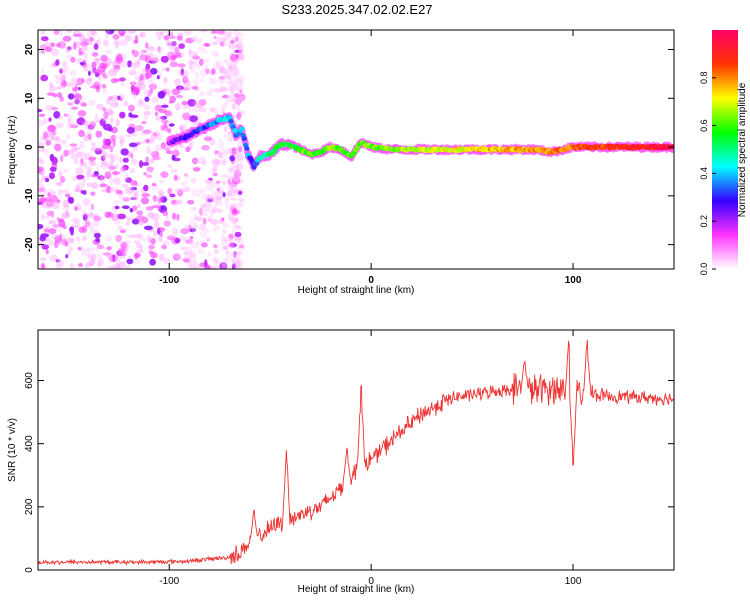  What do you see at coordinates (704, 78) in the screenshot?
I see `colorbar-tick-label: 0.8` at bounding box center [704, 78].